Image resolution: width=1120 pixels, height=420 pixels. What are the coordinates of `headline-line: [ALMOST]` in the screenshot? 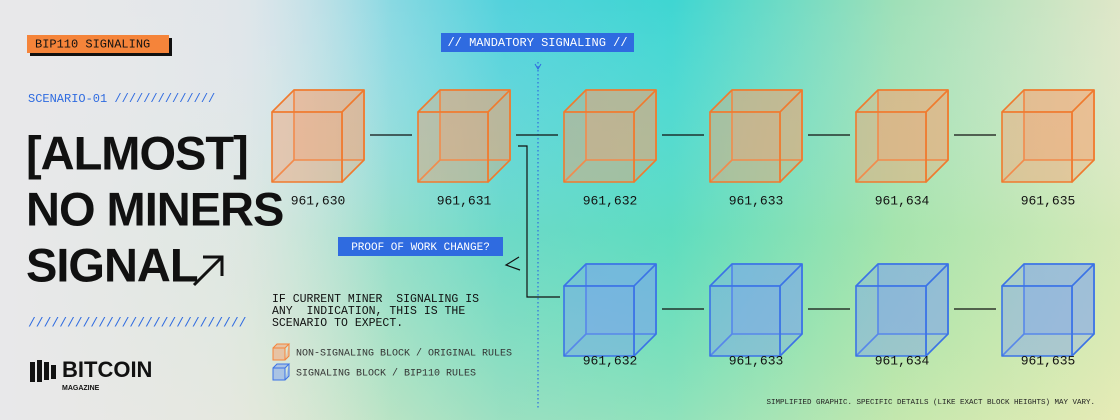 It's located at (137, 152).